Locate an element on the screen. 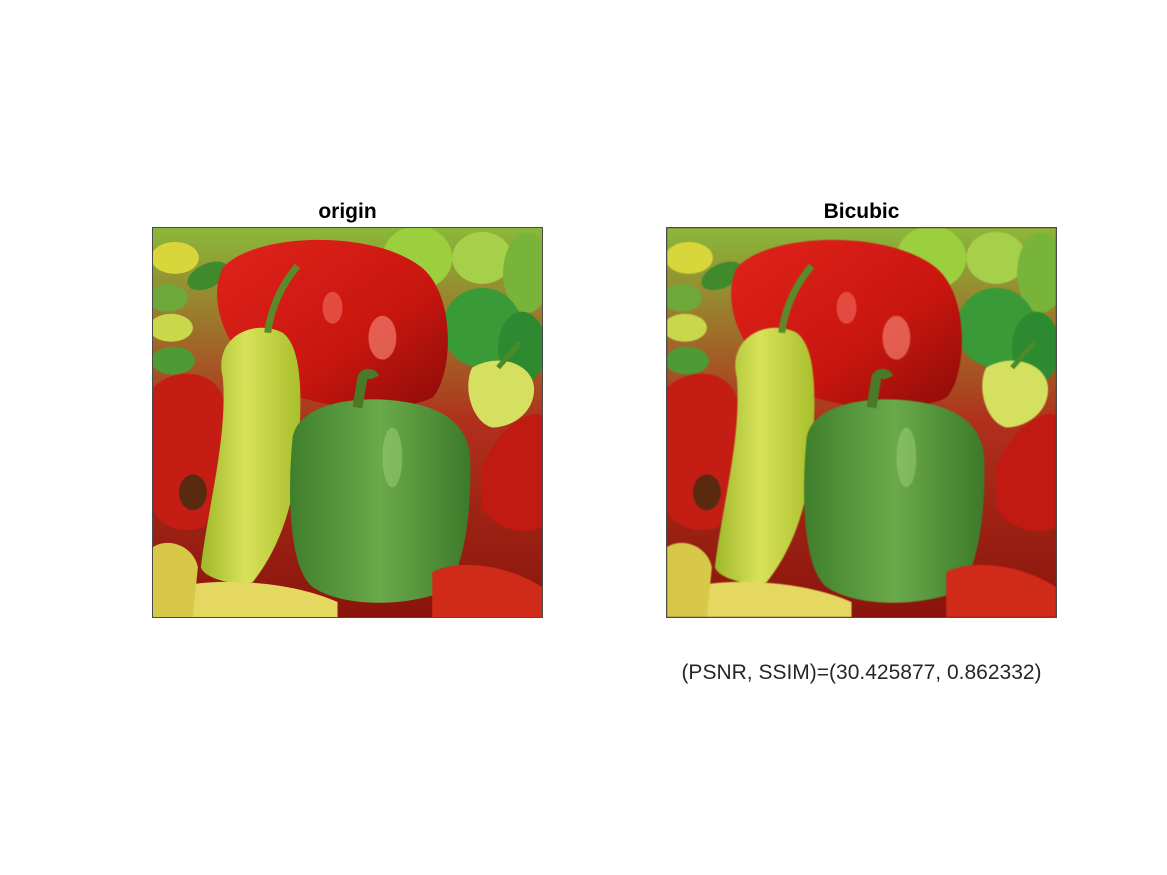 The width and height of the screenshot is (1167, 875). origin-image is located at coordinates (347, 422).